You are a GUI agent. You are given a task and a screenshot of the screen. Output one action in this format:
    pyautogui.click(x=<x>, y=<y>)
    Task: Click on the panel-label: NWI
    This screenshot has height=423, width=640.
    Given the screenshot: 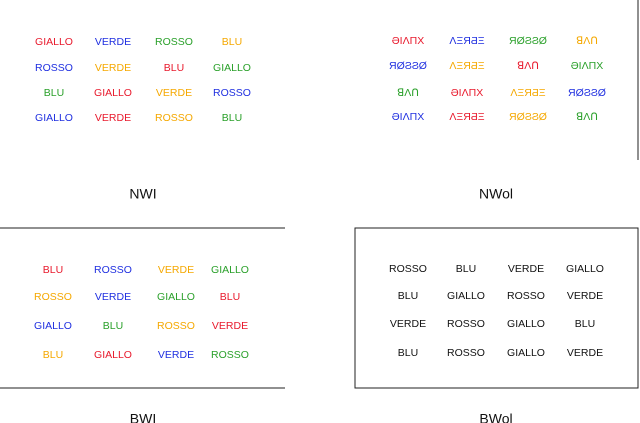 What is the action you would take?
    pyautogui.click(x=142, y=194)
    